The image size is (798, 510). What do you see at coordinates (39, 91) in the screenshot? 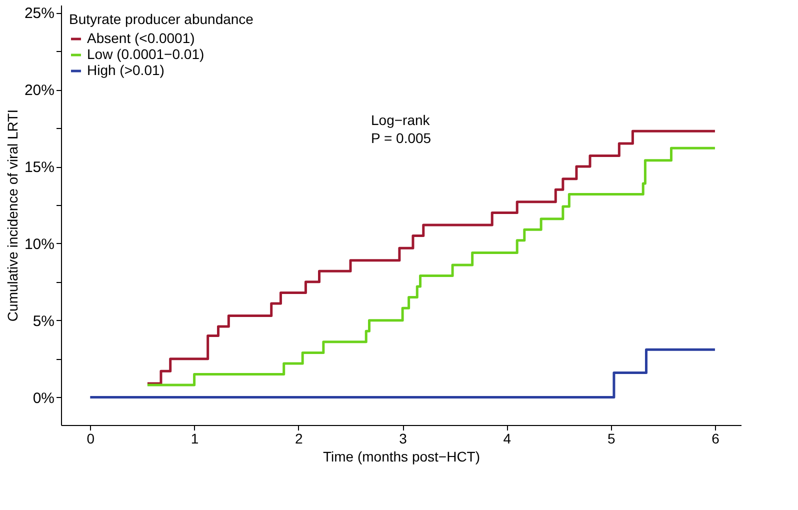
I see `y-tick-label: 20%` at bounding box center [39, 91].